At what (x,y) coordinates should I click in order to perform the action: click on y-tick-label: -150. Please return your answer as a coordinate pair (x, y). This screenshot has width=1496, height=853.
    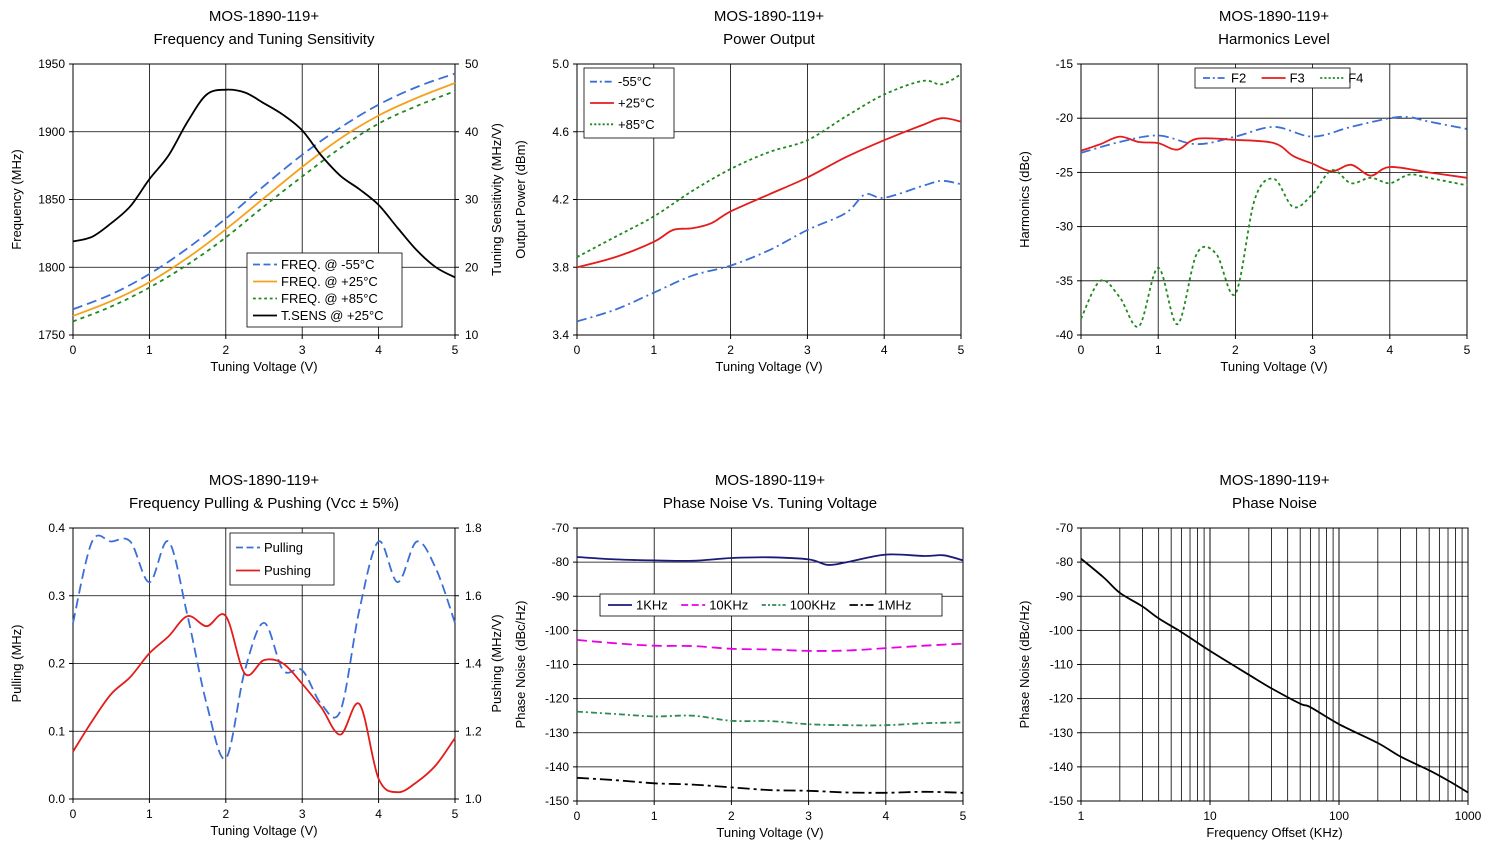
    Looking at the image, I should click on (557, 801).